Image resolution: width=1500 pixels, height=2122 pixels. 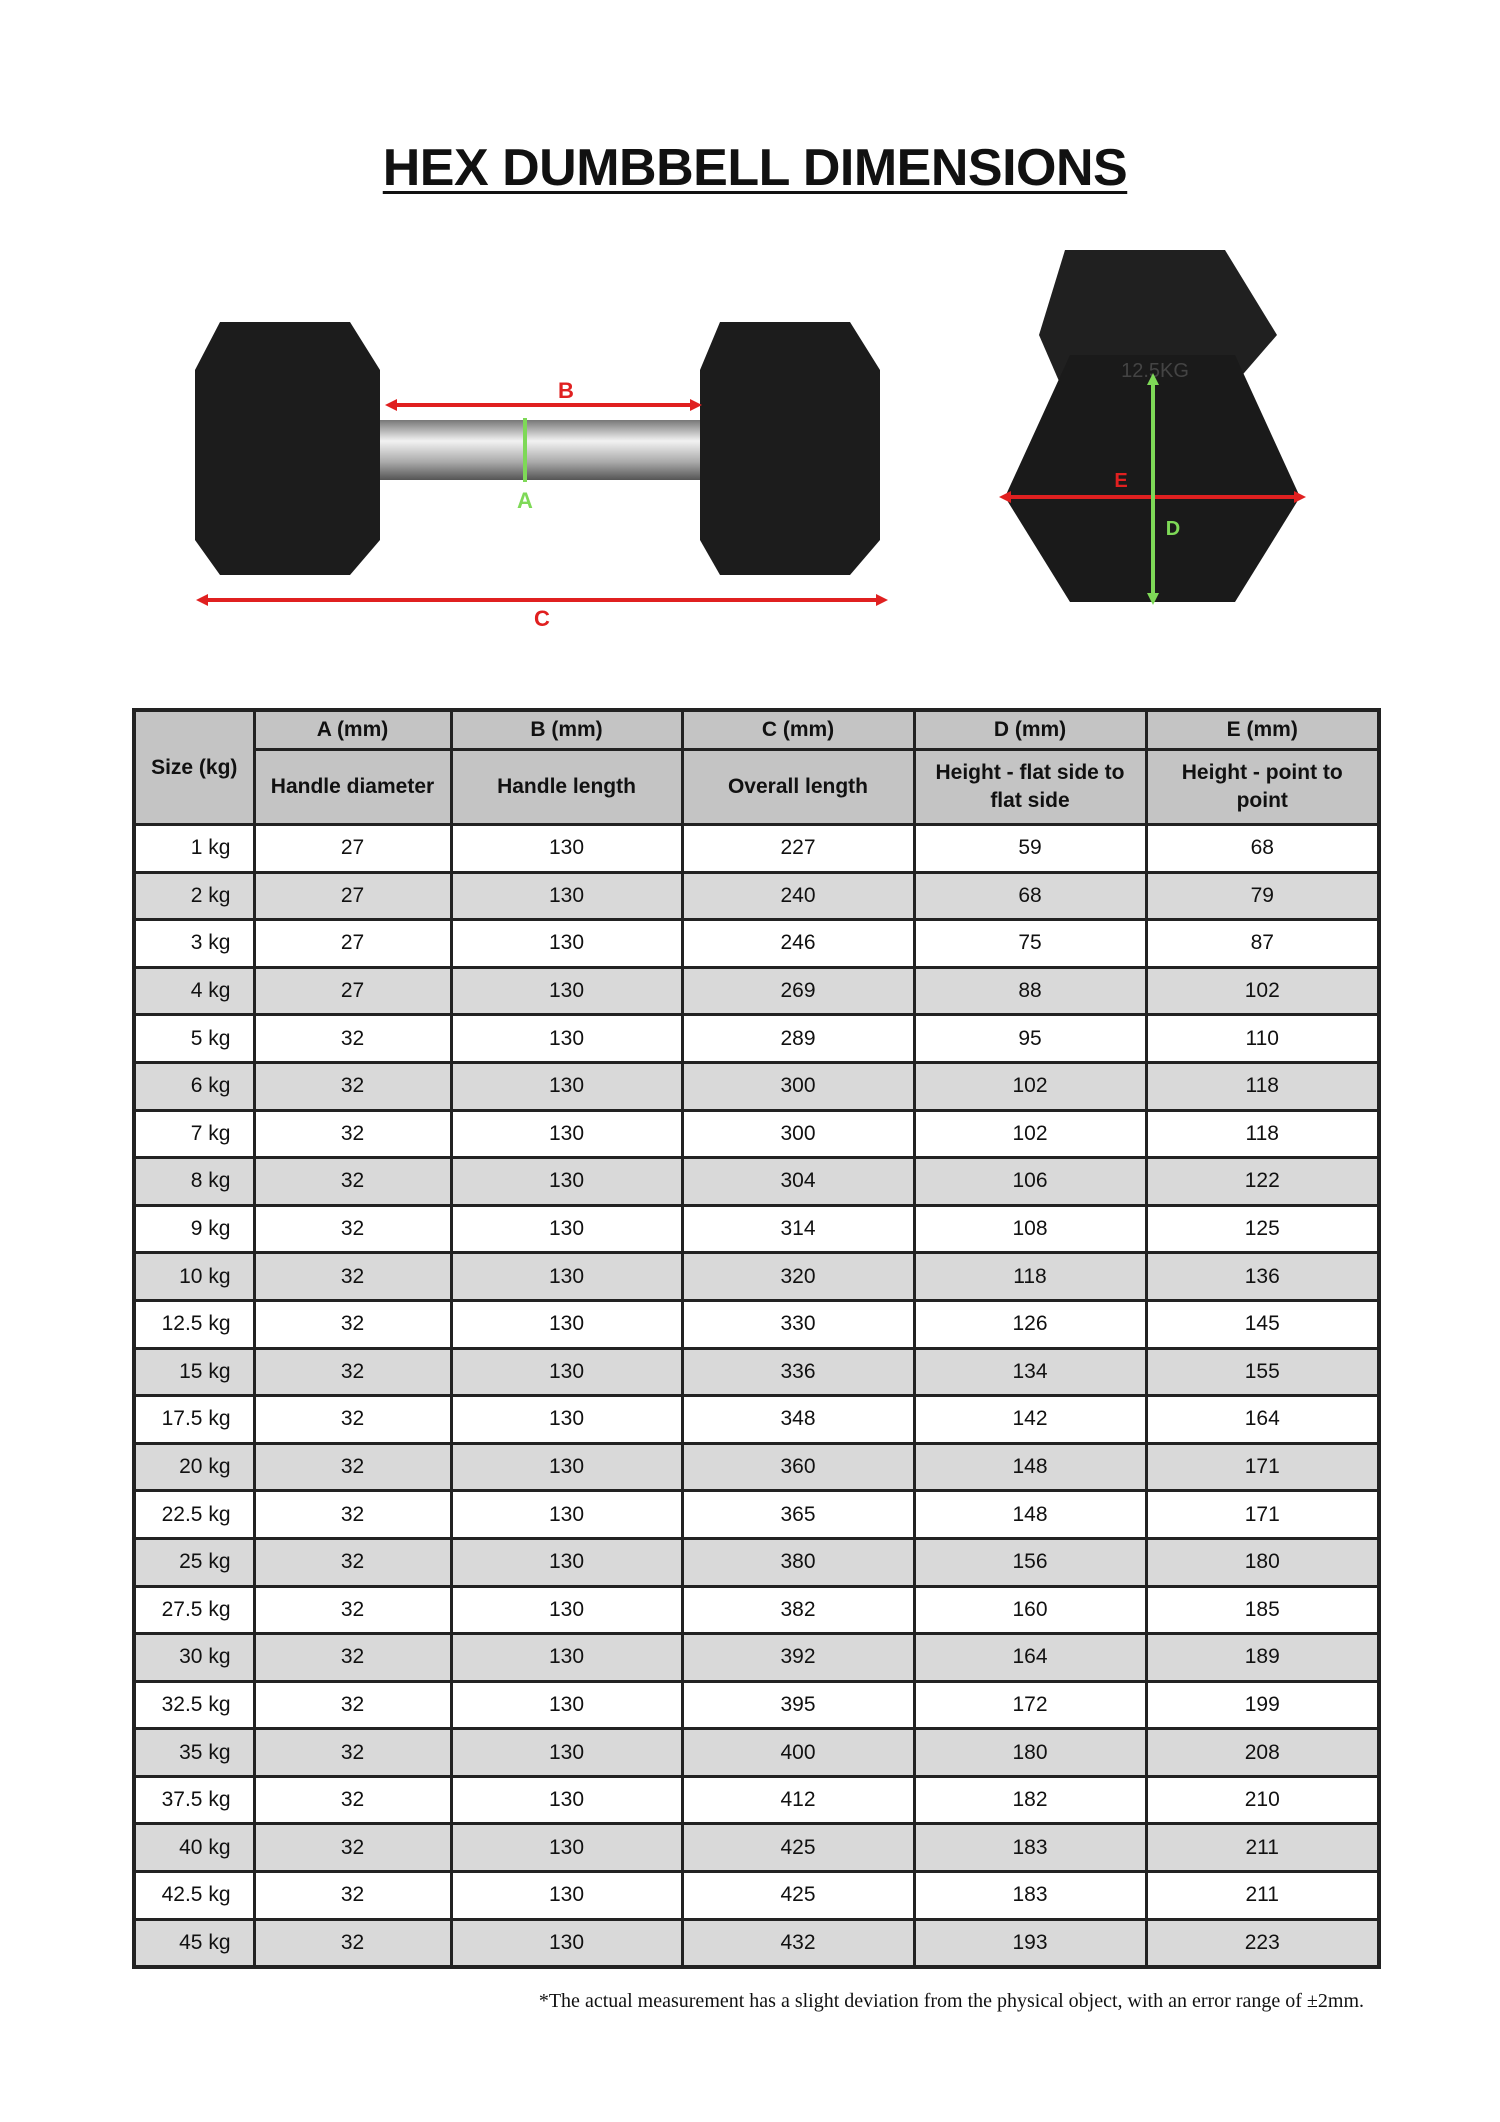 What do you see at coordinates (194, 767) in the screenshot?
I see `size-header: Size (kg)` at bounding box center [194, 767].